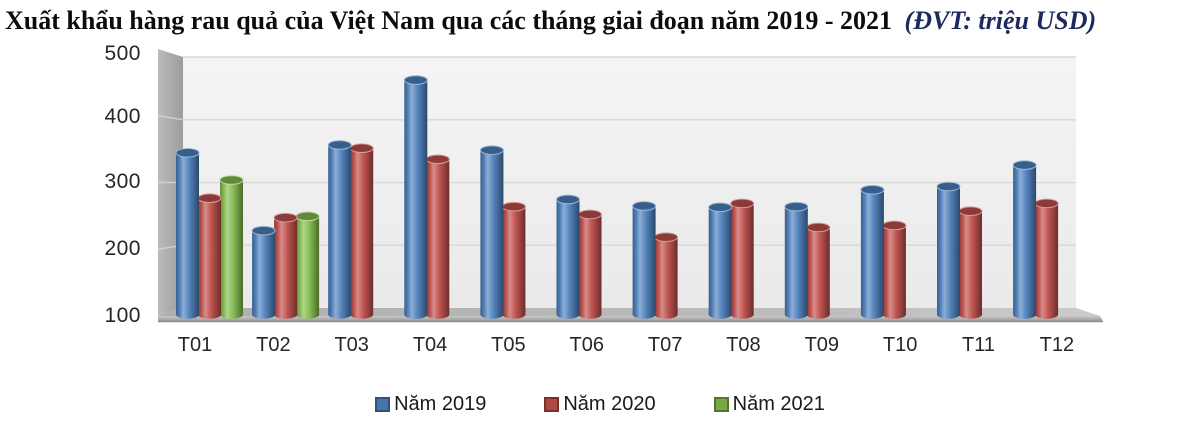  Describe the element at coordinates (796, 260) in the screenshot. I see `bar-Năm 2019-T09` at that location.